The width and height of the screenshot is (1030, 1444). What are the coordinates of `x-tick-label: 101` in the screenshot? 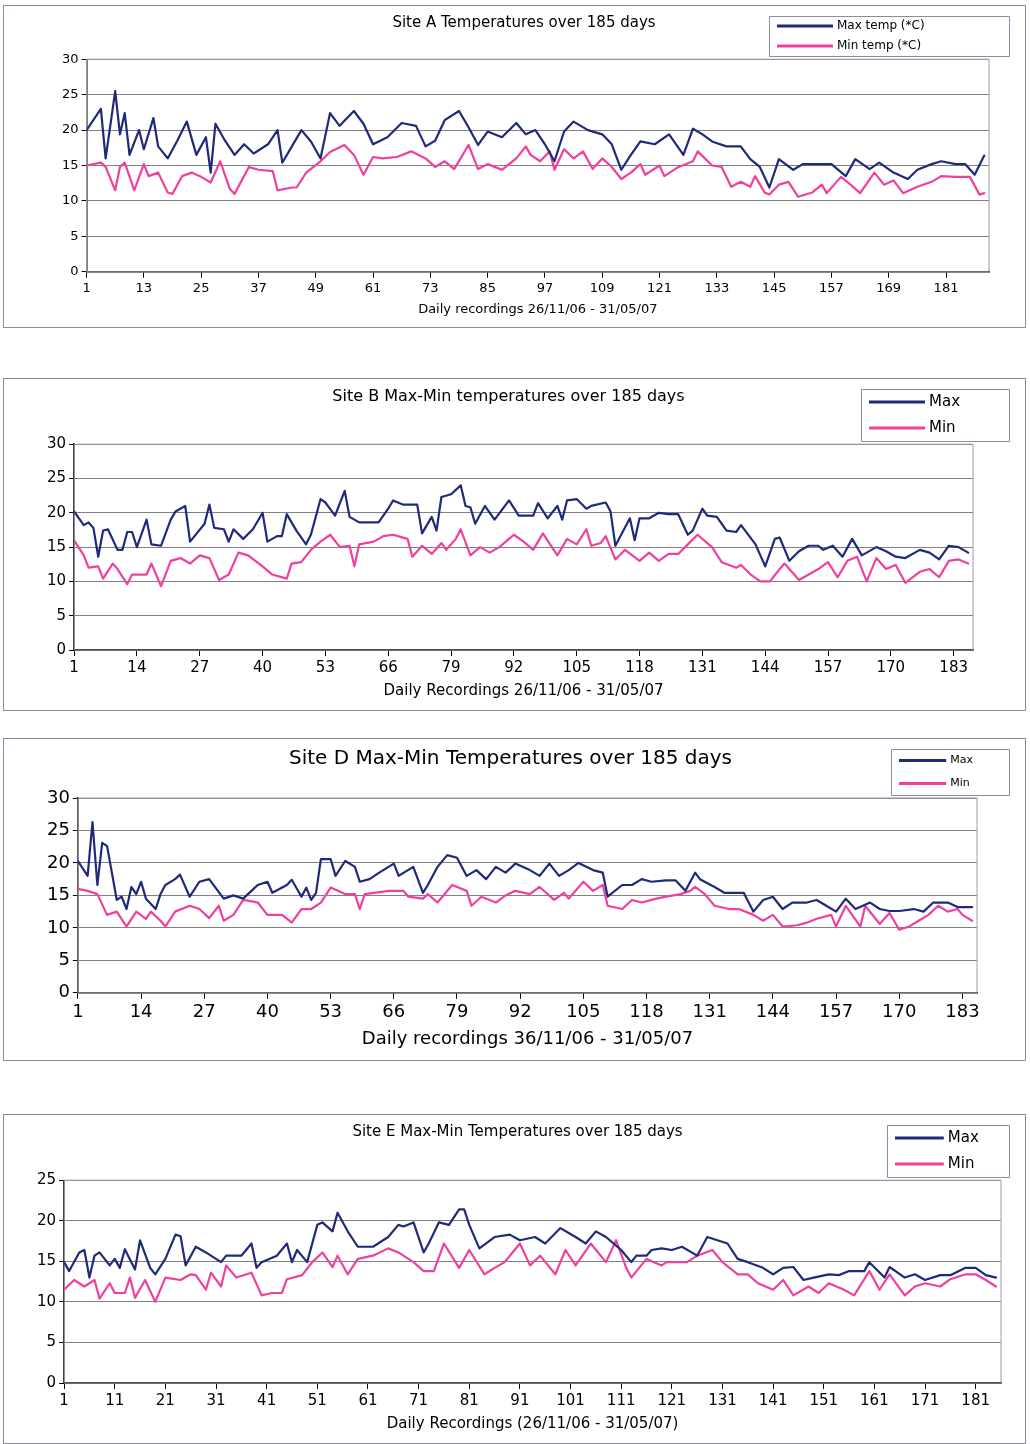 It's located at (570, 1399).